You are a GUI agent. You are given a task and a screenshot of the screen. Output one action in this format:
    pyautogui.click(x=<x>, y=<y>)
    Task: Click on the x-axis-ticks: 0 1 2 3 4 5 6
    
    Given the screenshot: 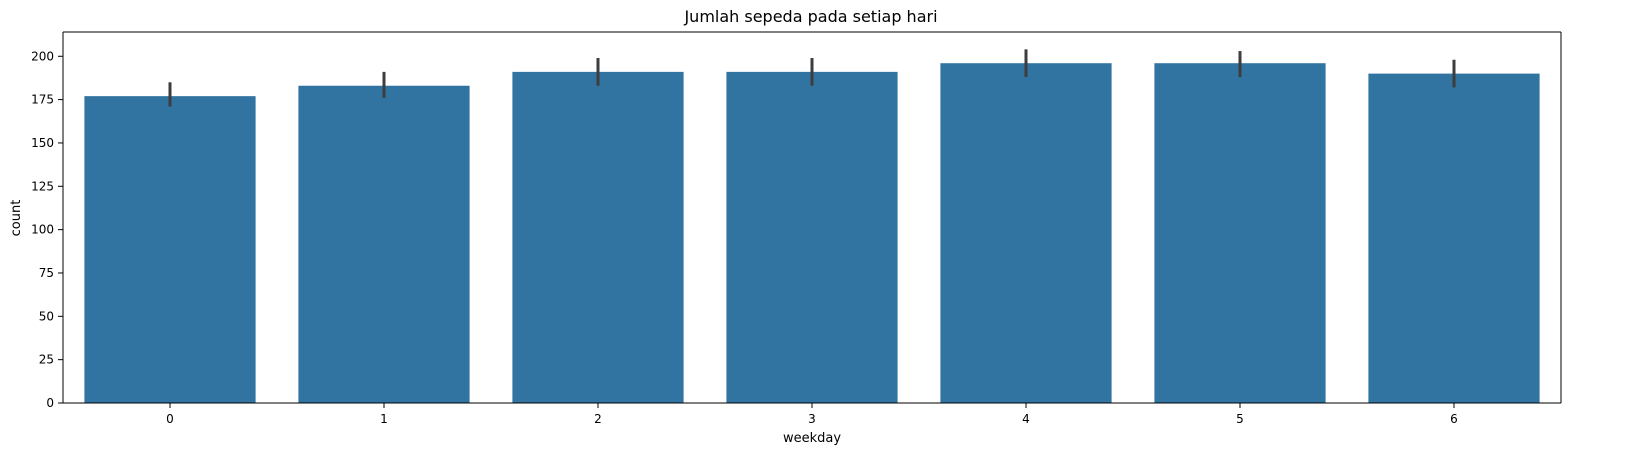 What is the action you would take?
    pyautogui.click(x=812, y=414)
    